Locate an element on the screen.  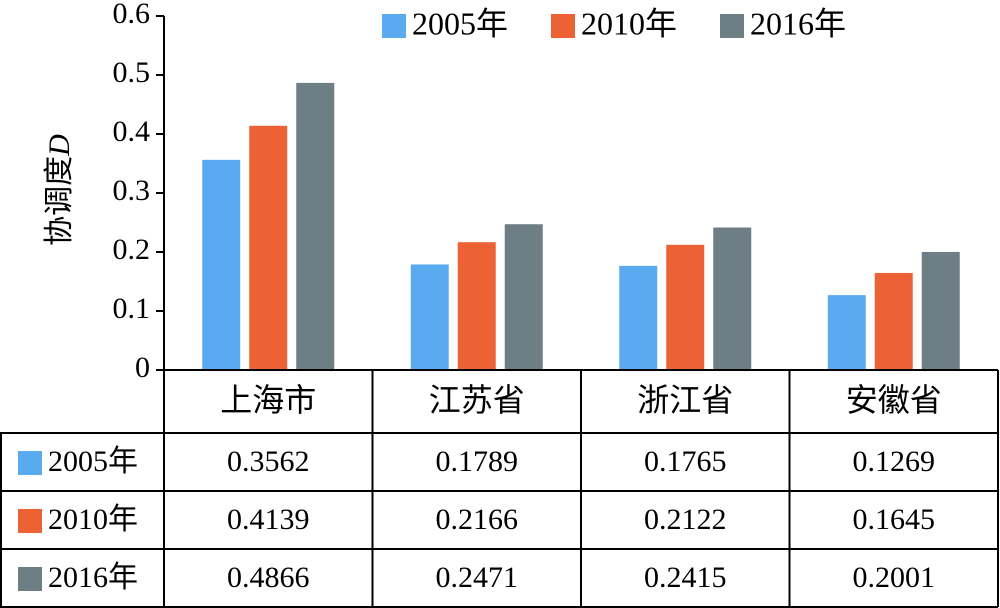
table-cell: 0.2001 is located at coordinates (894, 577).